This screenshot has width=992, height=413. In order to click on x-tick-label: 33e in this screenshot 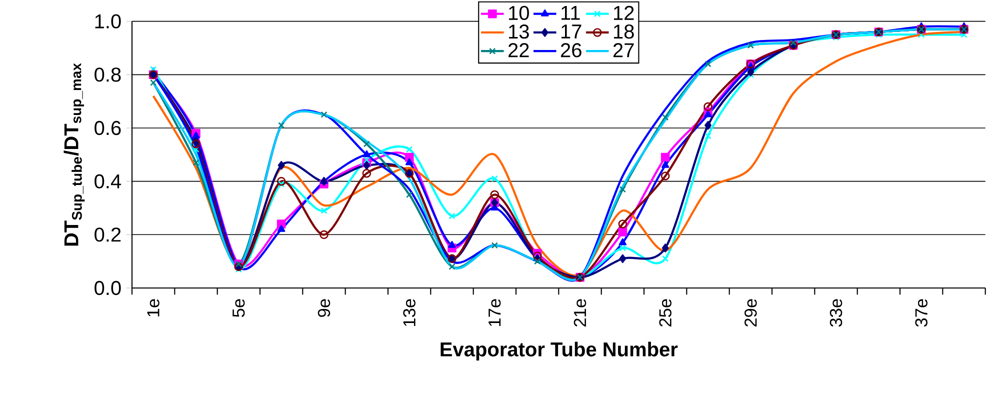, I will do `click(836, 312)`.